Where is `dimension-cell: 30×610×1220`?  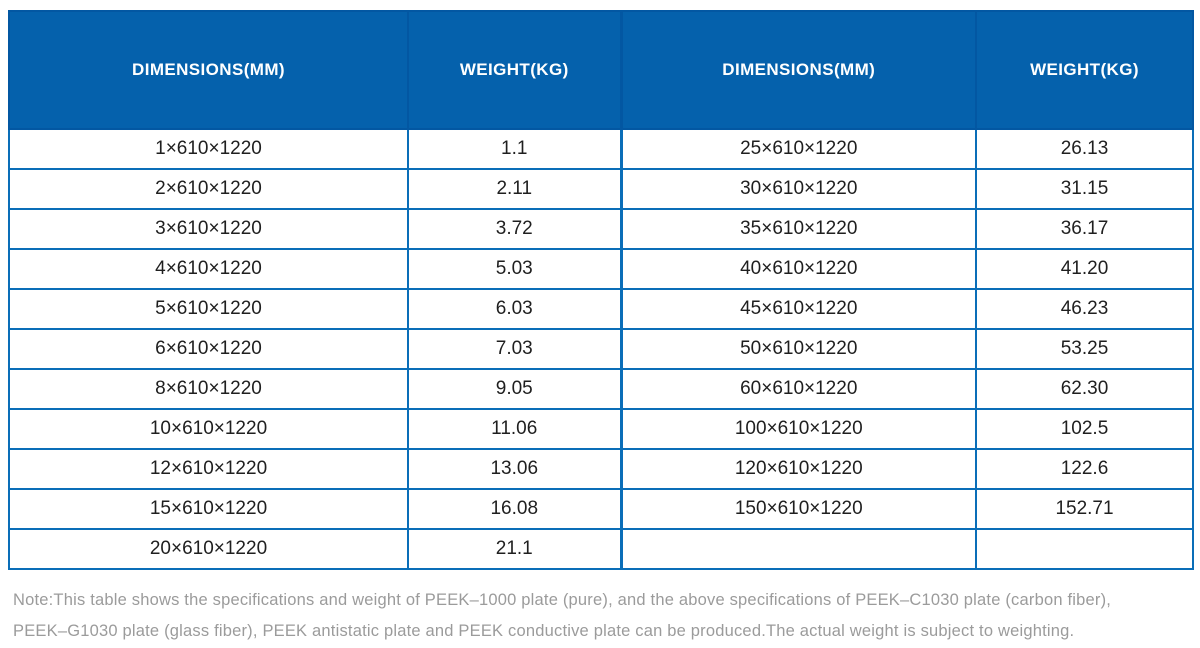 dimension-cell: 30×610×1220 is located at coordinates (798, 189).